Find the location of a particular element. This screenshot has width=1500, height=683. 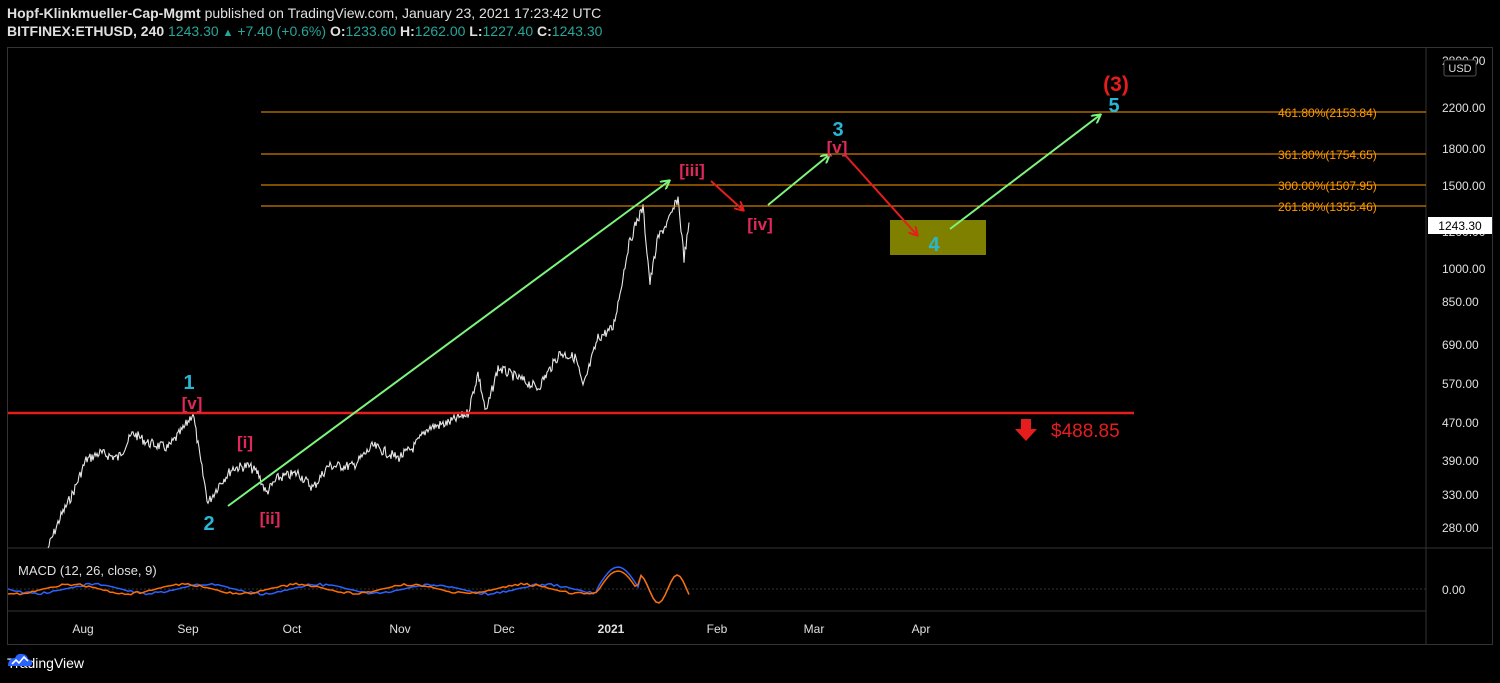

time-tick: Aug is located at coordinates (82, 629).